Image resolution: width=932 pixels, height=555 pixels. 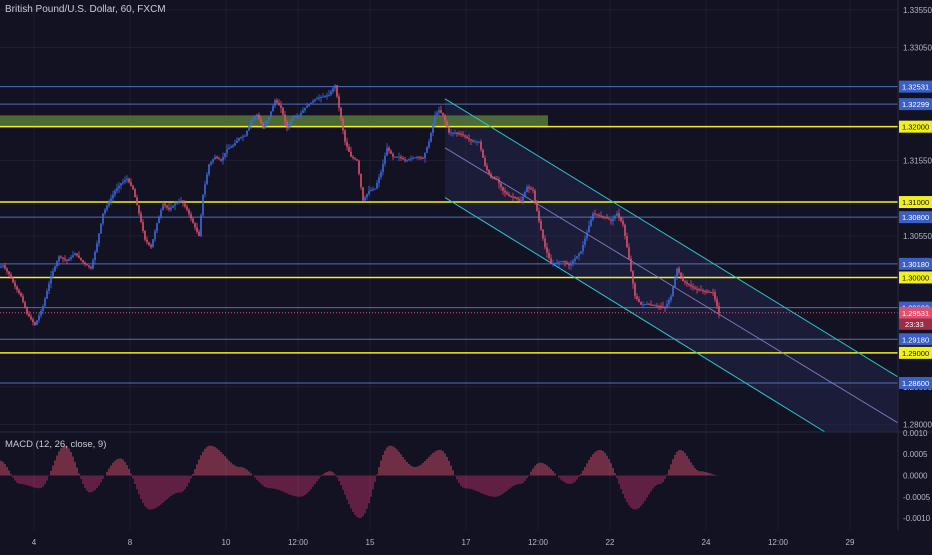 What do you see at coordinates (850, 542) in the screenshot?
I see `time-tick-label: 29` at bounding box center [850, 542].